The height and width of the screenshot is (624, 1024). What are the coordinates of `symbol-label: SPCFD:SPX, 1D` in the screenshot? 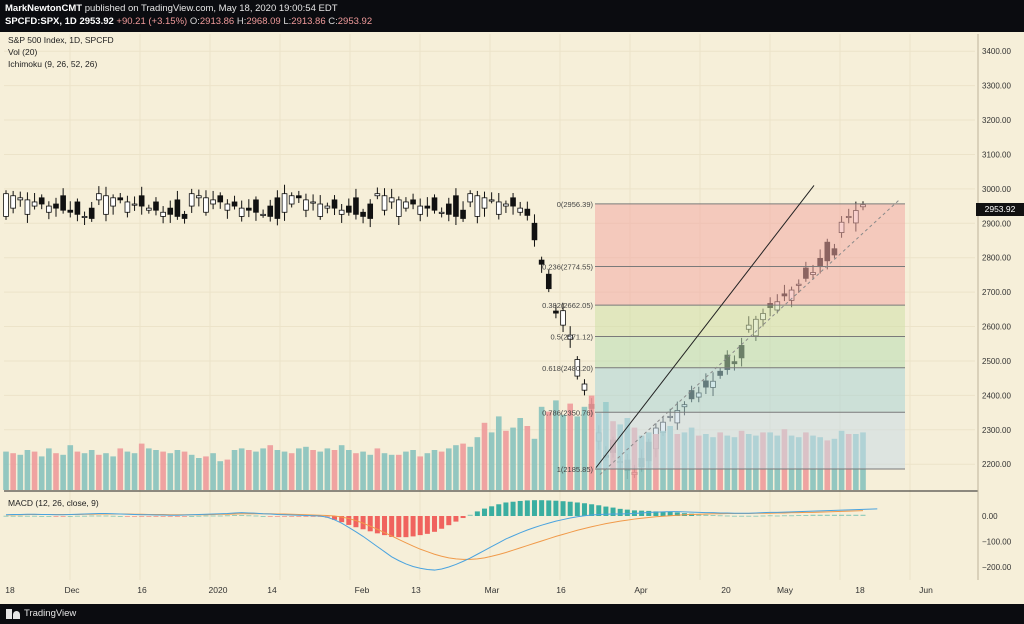 It's located at (41, 21).